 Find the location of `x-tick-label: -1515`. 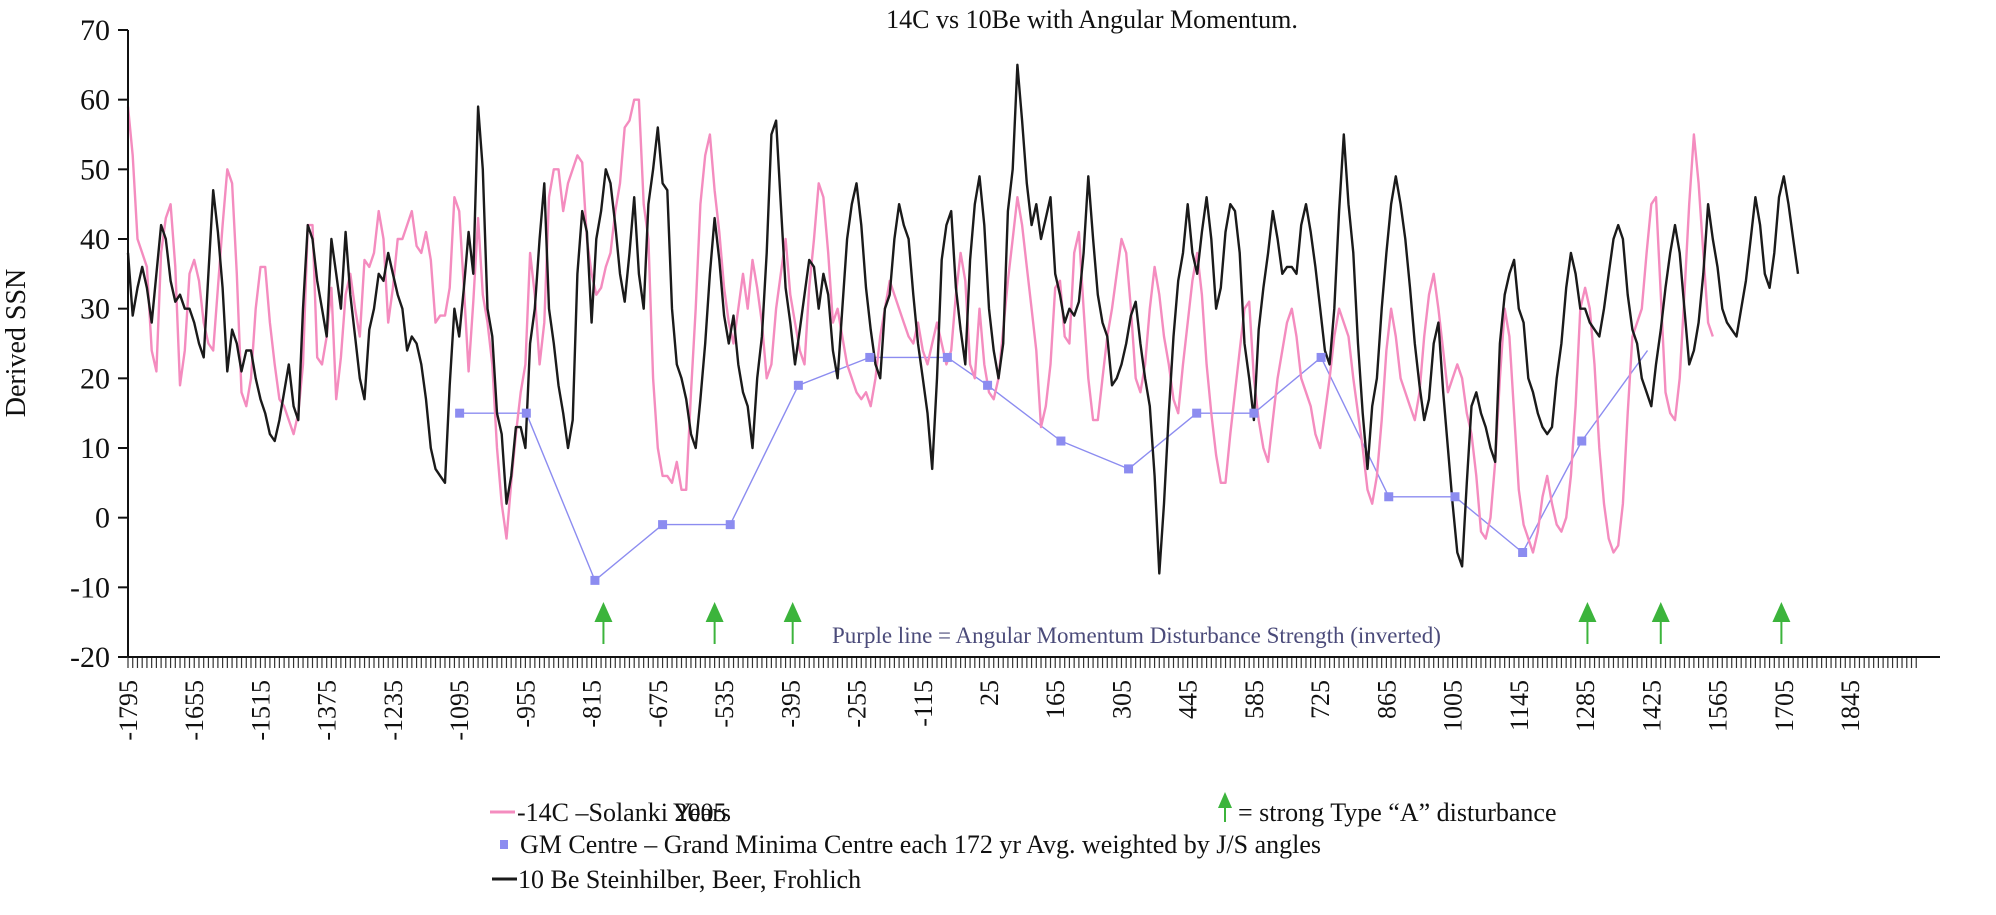

x-tick-label: -1515 is located at coordinates (260, 710).